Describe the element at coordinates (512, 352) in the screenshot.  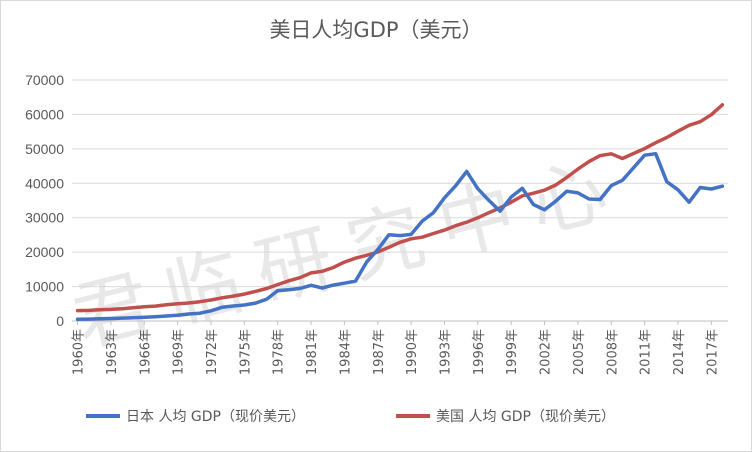
I see `x-tick-label: 1999年` at that location.